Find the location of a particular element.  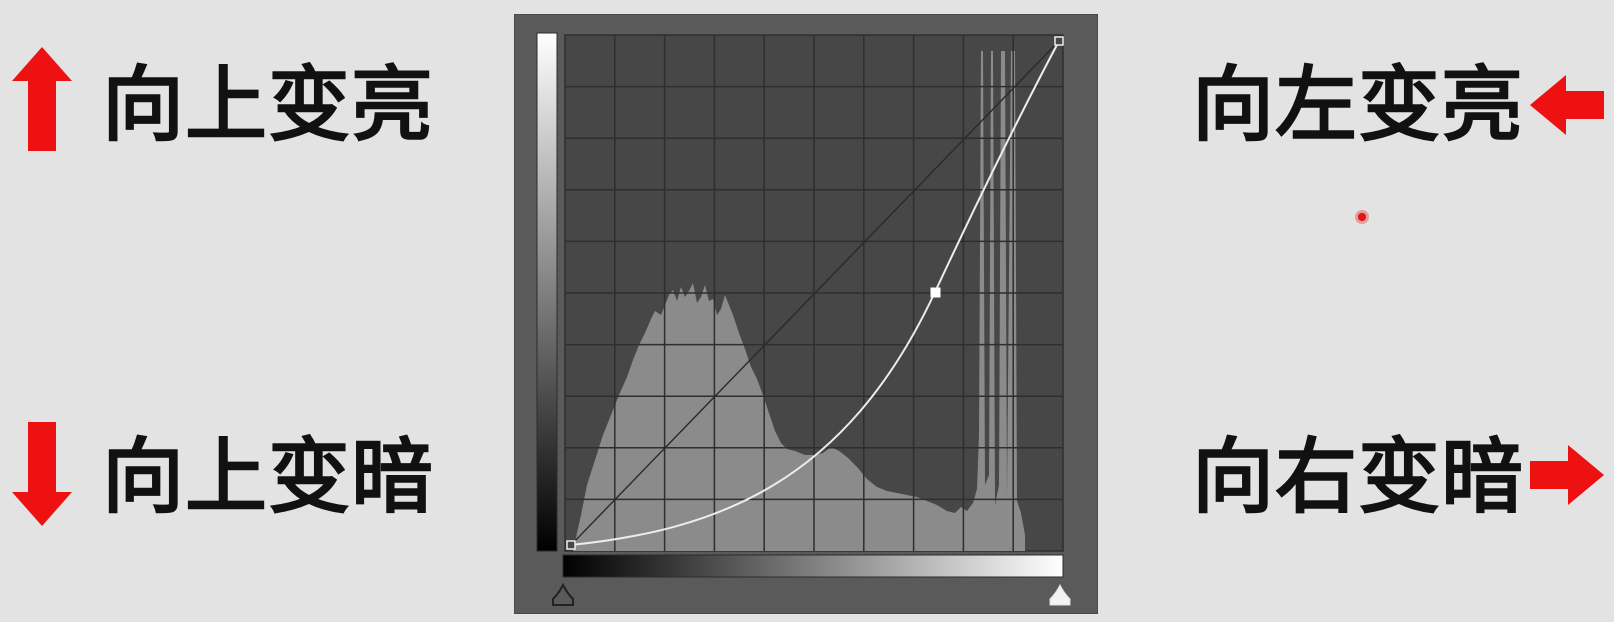

arrow-right-icon is located at coordinates (1567, 475).